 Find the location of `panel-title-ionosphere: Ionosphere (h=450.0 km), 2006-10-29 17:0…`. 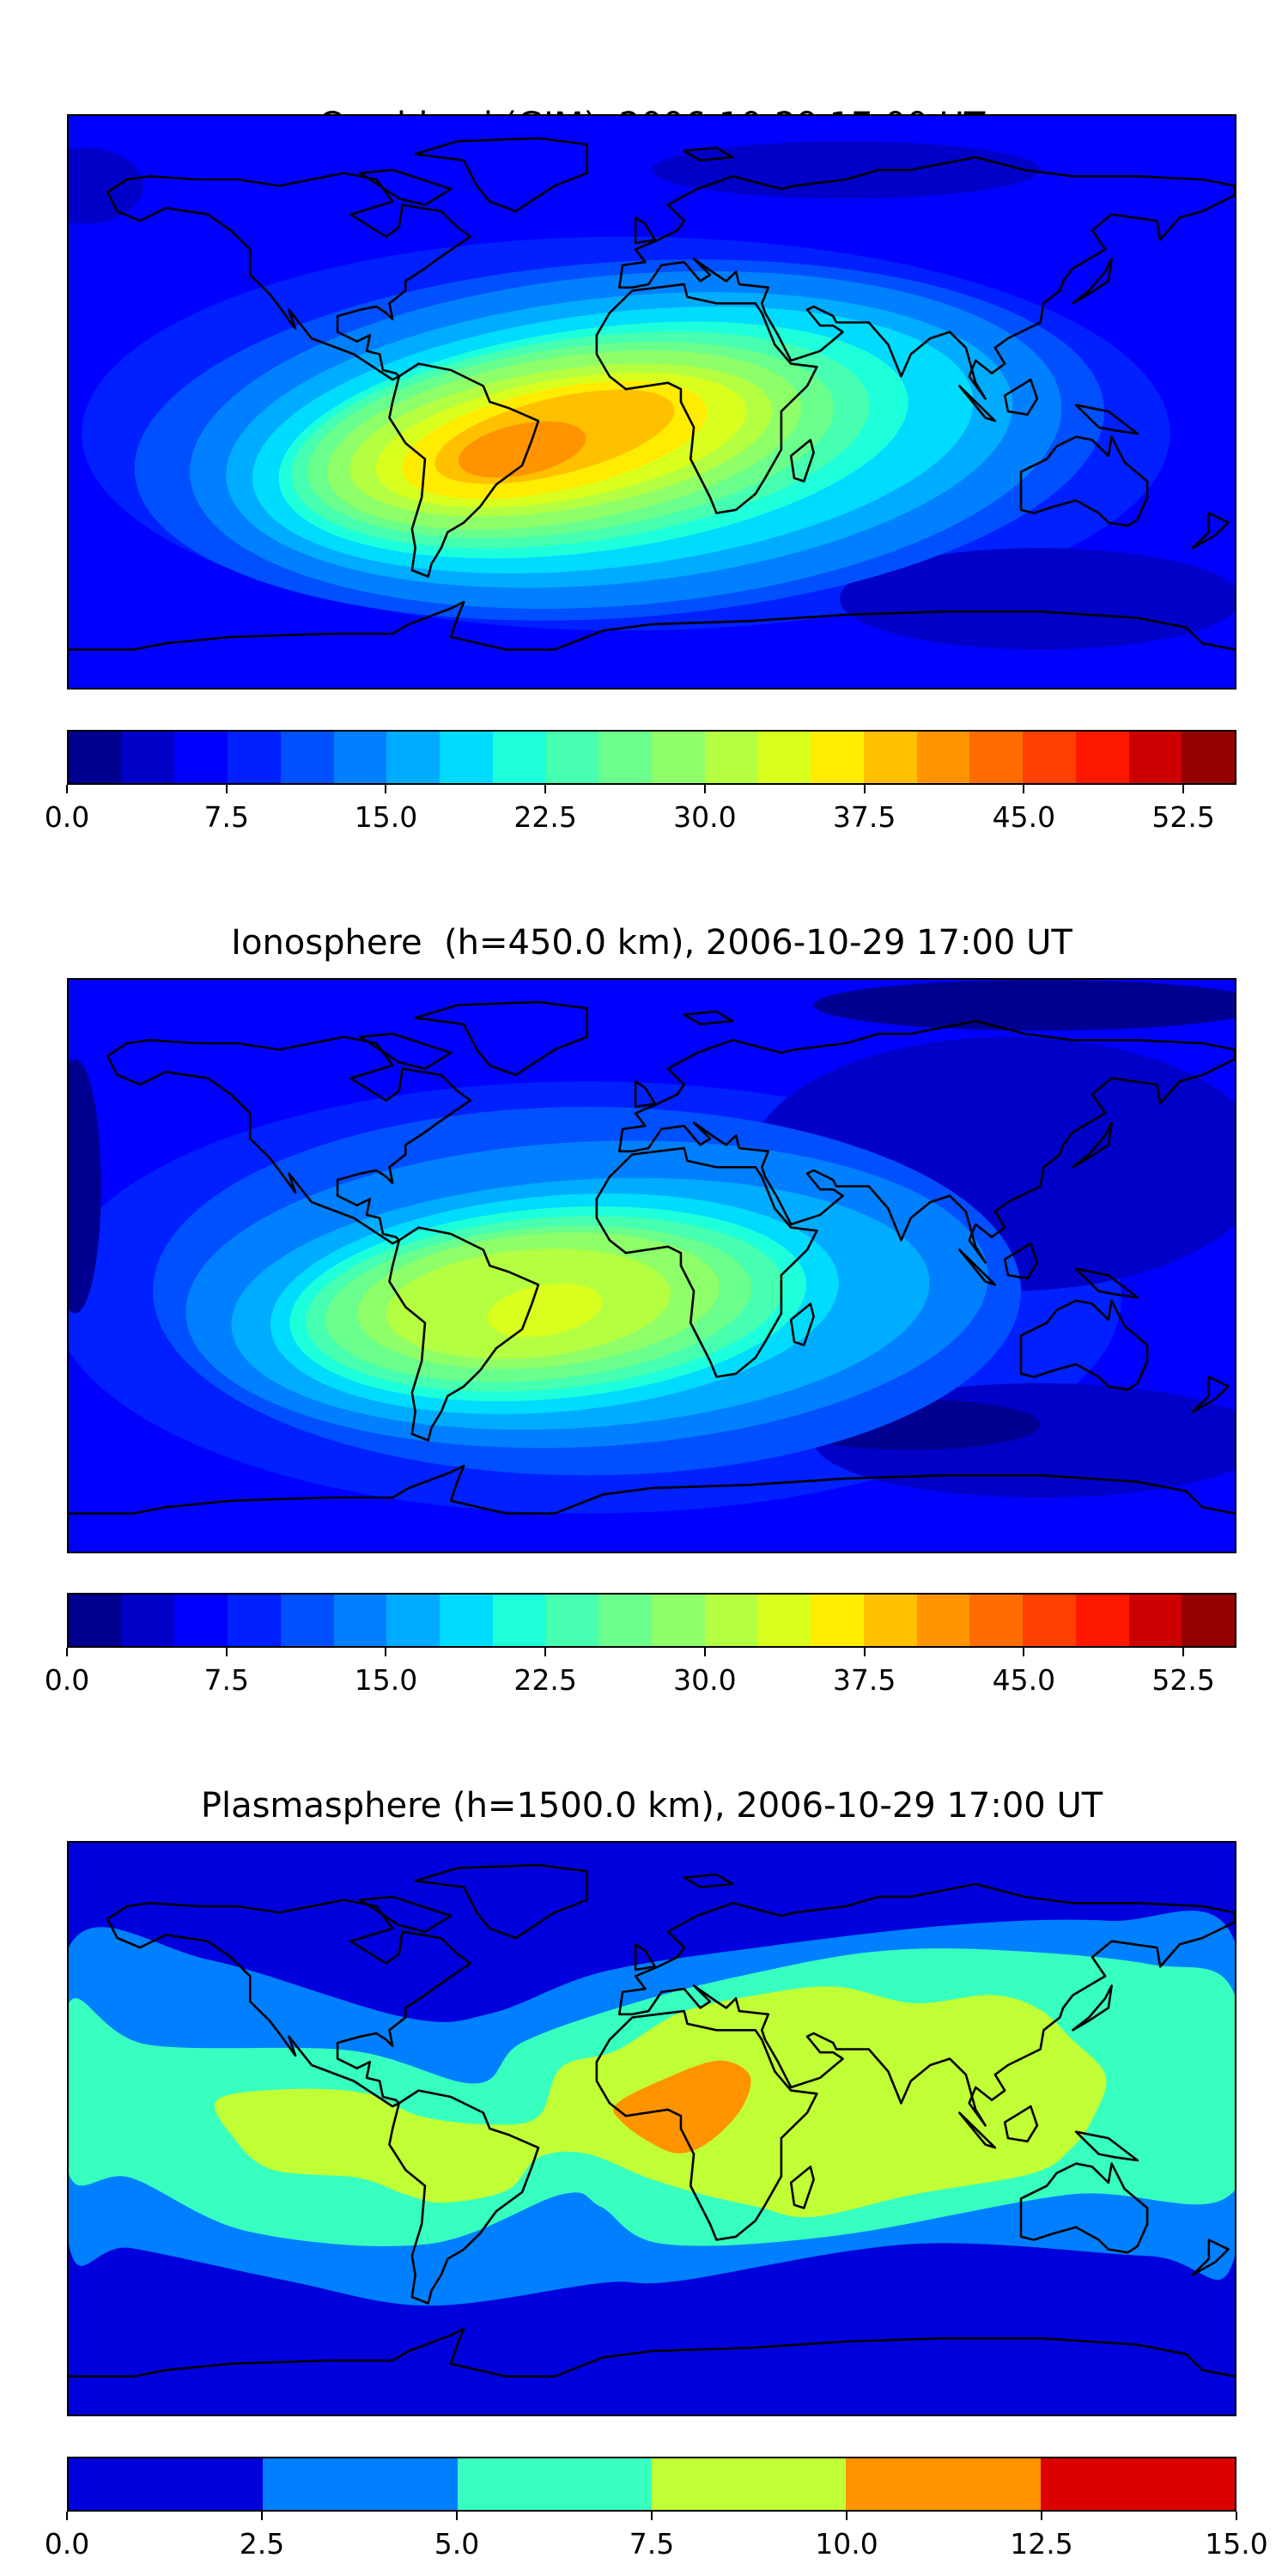

panel-title-ionosphere: Ionosphere (h=450.0 km), 2006-10-29 17:0… is located at coordinates (651, 943).